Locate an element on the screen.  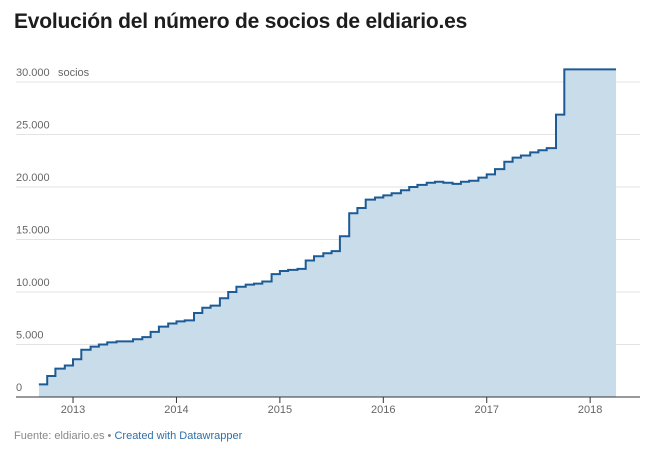
y-unit-label: socios is located at coordinates (74, 73).